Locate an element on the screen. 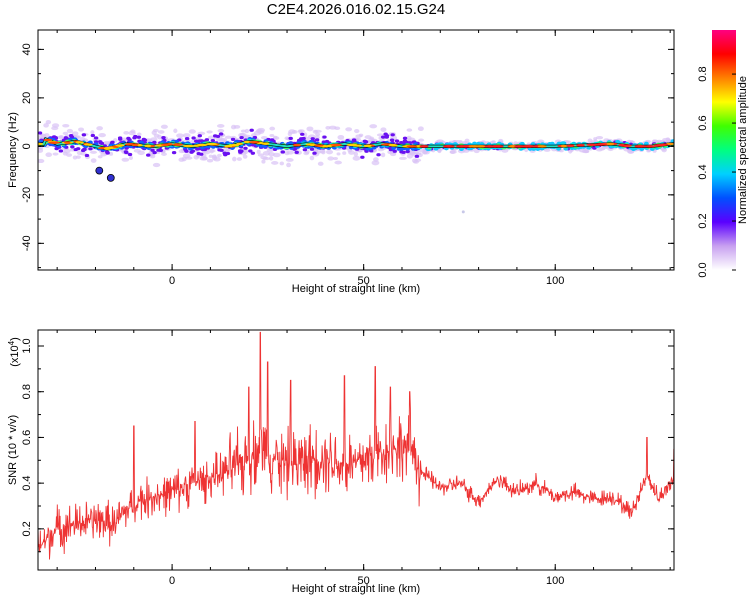 The height and width of the screenshot is (600, 750). snr-y-multiplier-exponent: 4 is located at coordinates (11, 342).